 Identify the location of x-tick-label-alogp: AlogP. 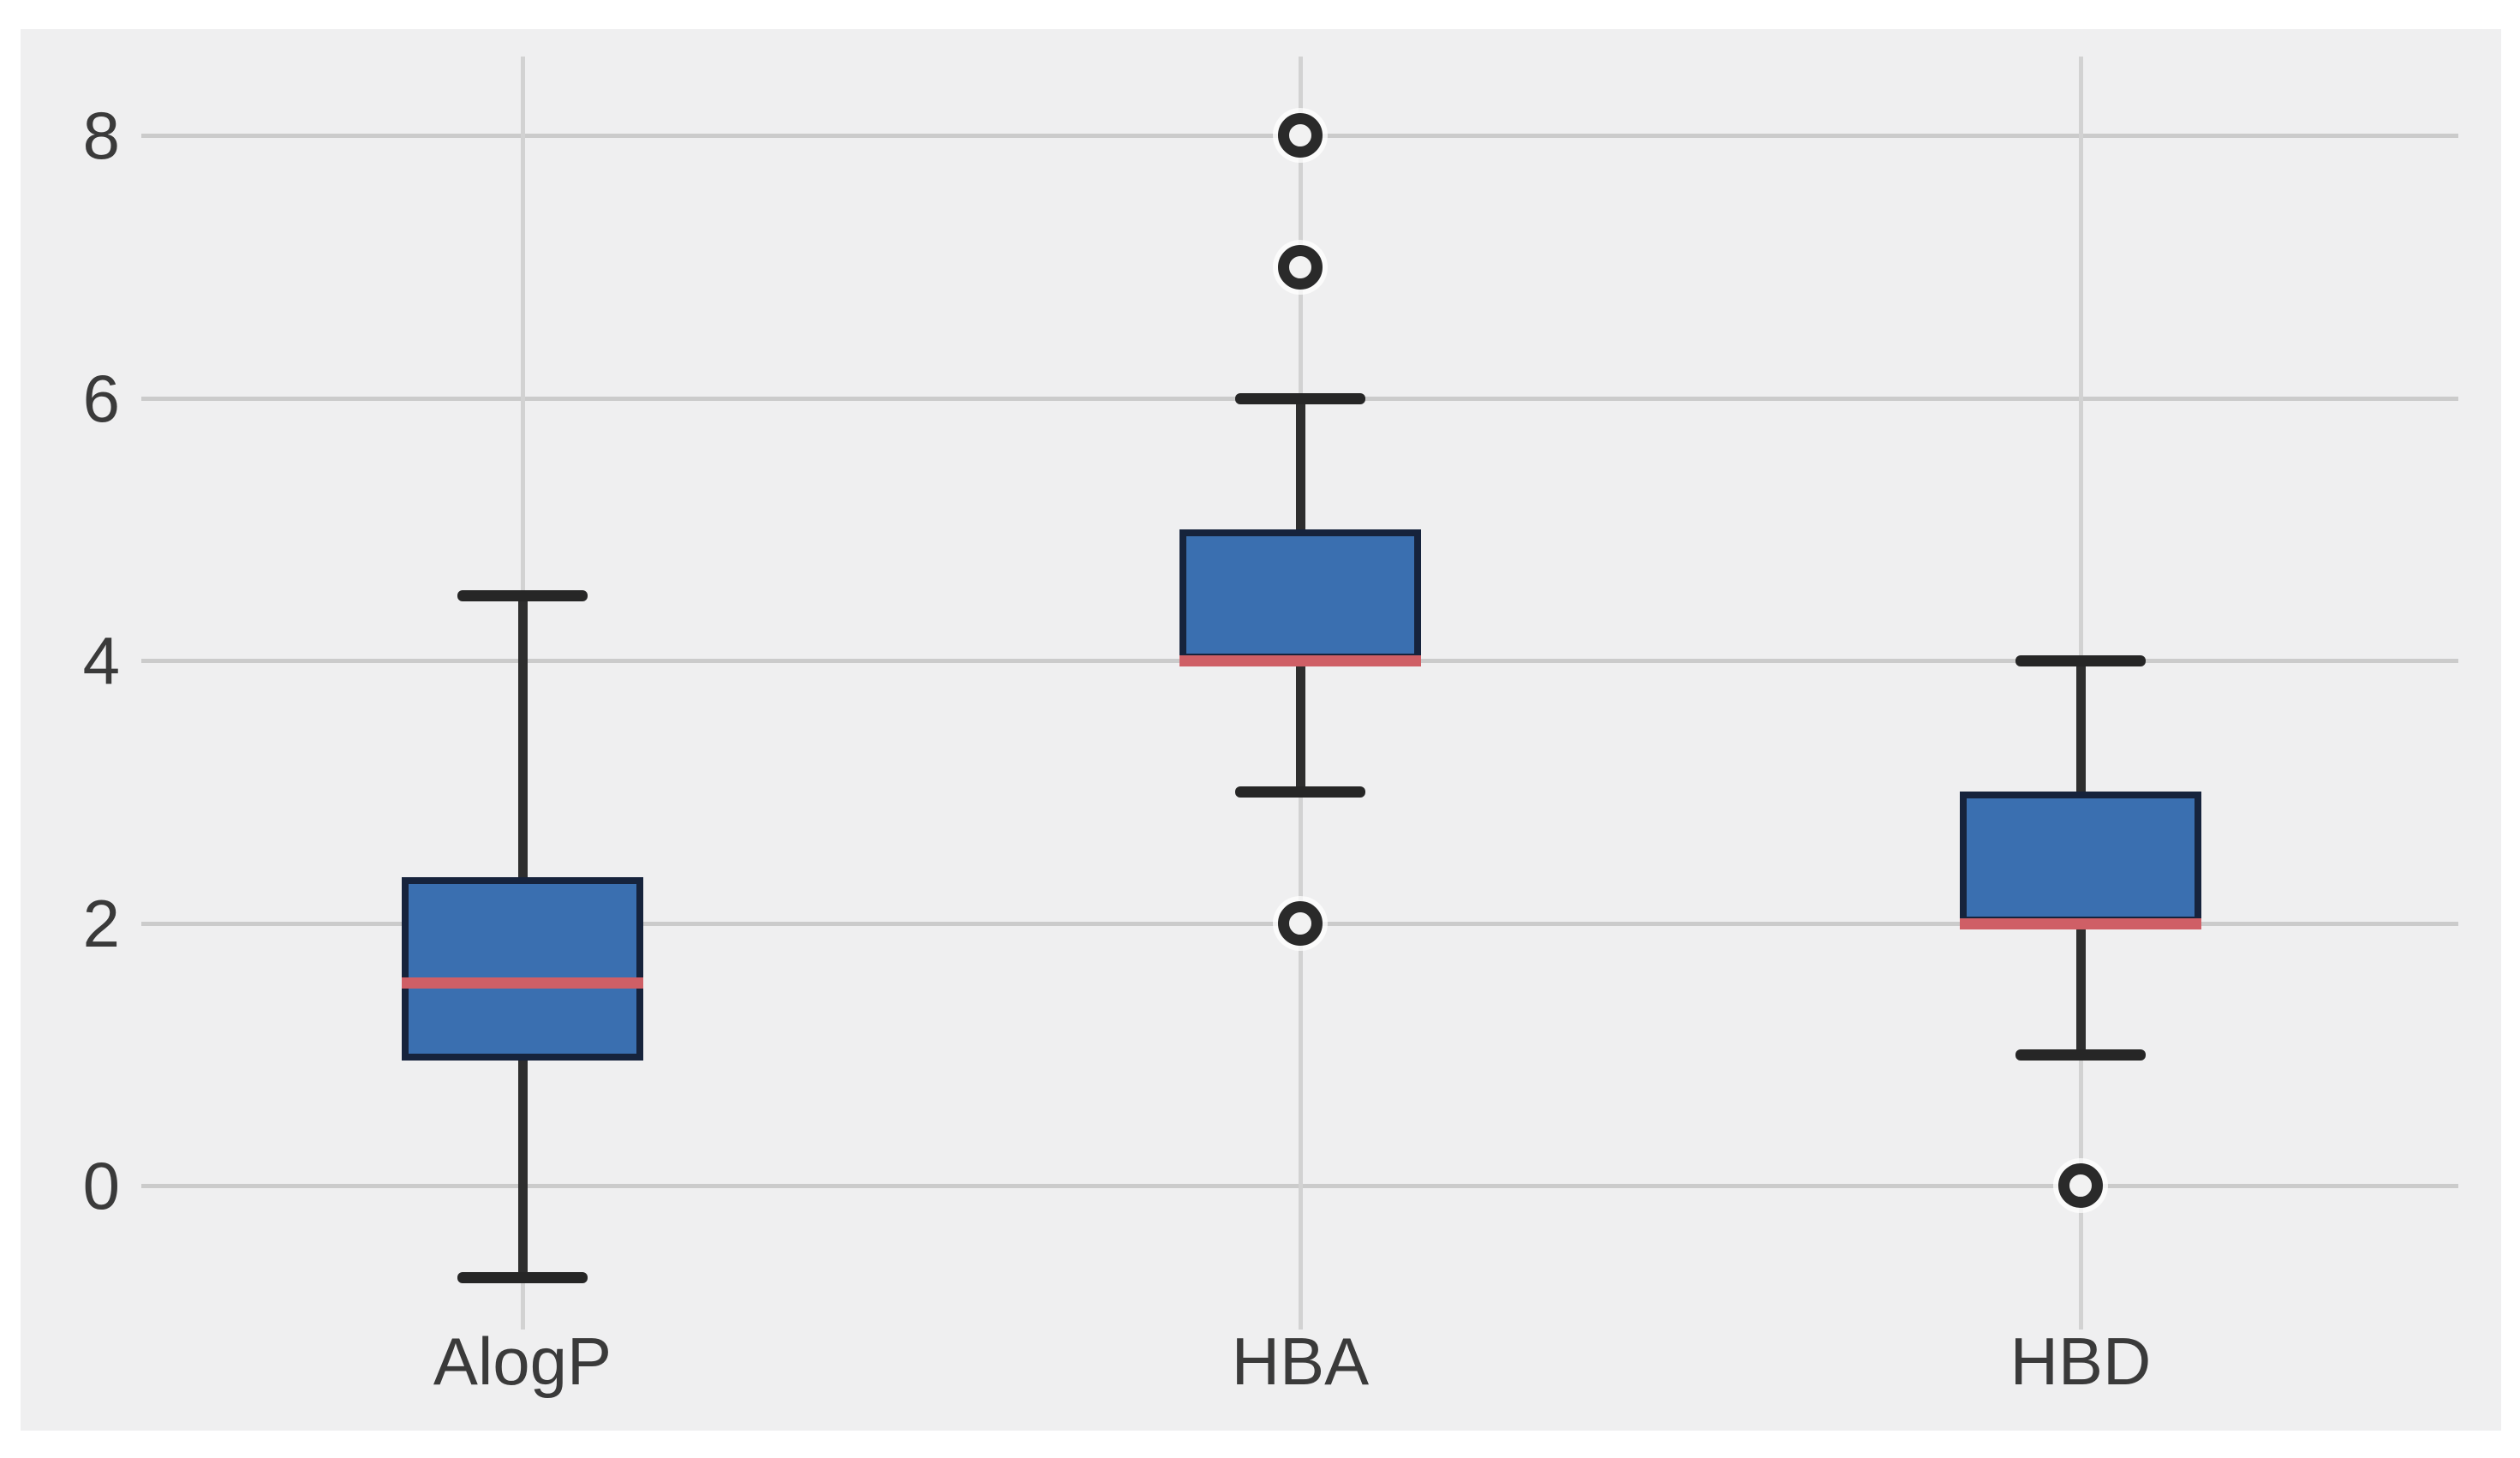
(522, 1362).